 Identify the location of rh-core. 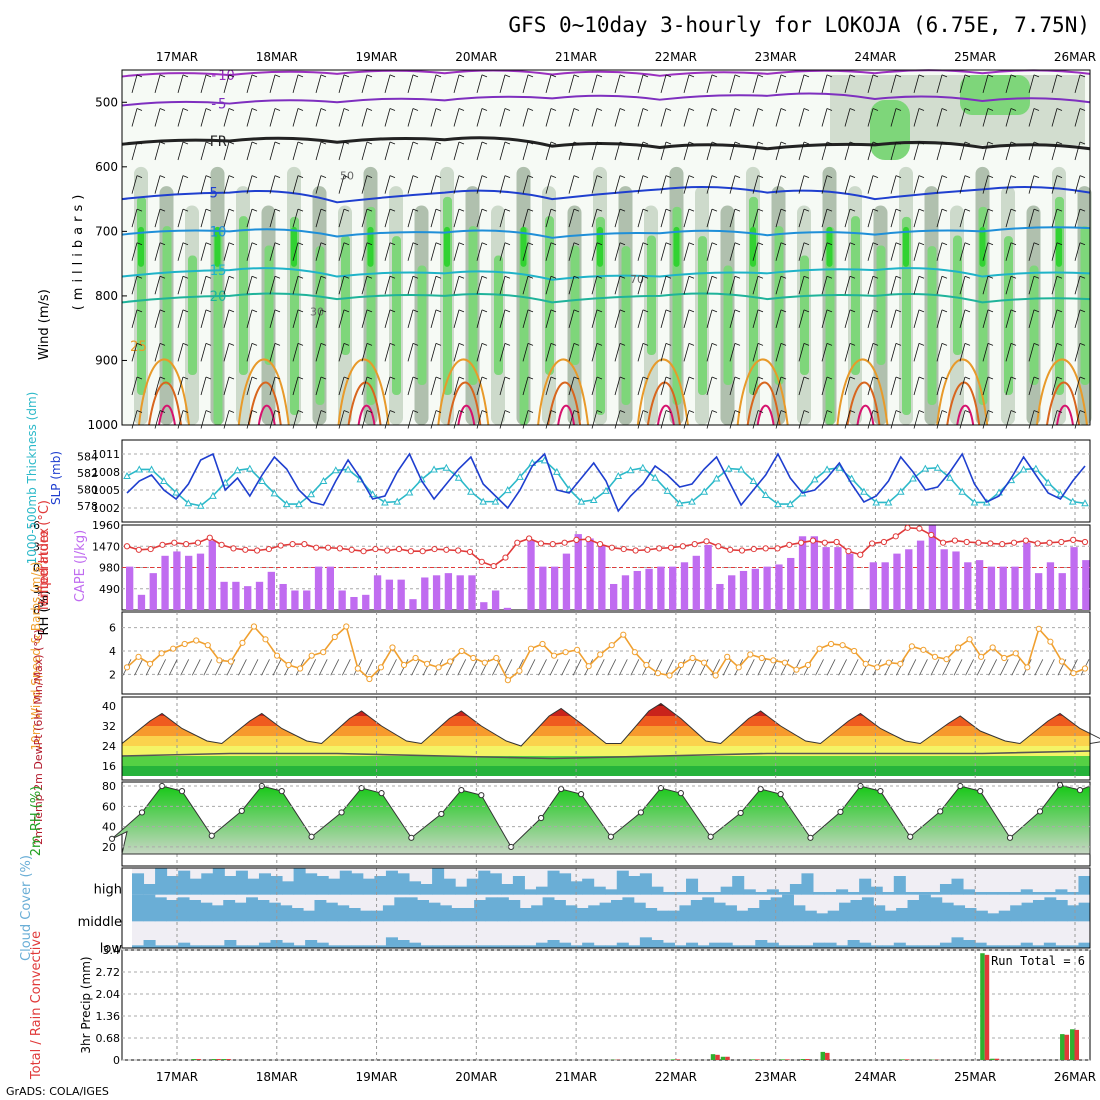
(804, 315).